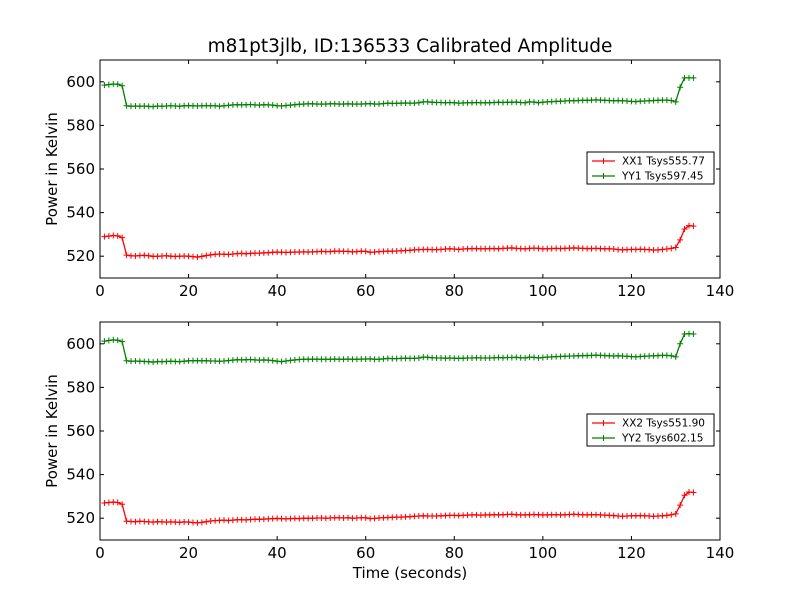  What do you see at coordinates (410, 573) in the screenshot?
I see `x-axis-label: Time (seconds)` at bounding box center [410, 573].